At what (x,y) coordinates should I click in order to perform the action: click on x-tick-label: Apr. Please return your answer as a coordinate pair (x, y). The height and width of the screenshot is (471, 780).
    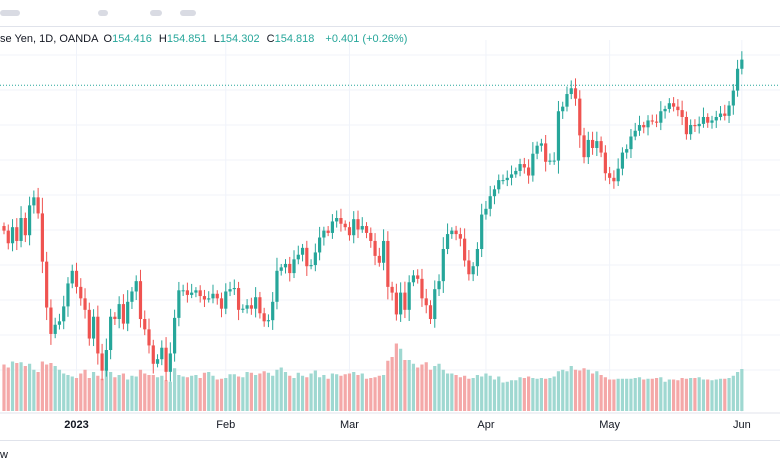
    Looking at the image, I should click on (485, 425).